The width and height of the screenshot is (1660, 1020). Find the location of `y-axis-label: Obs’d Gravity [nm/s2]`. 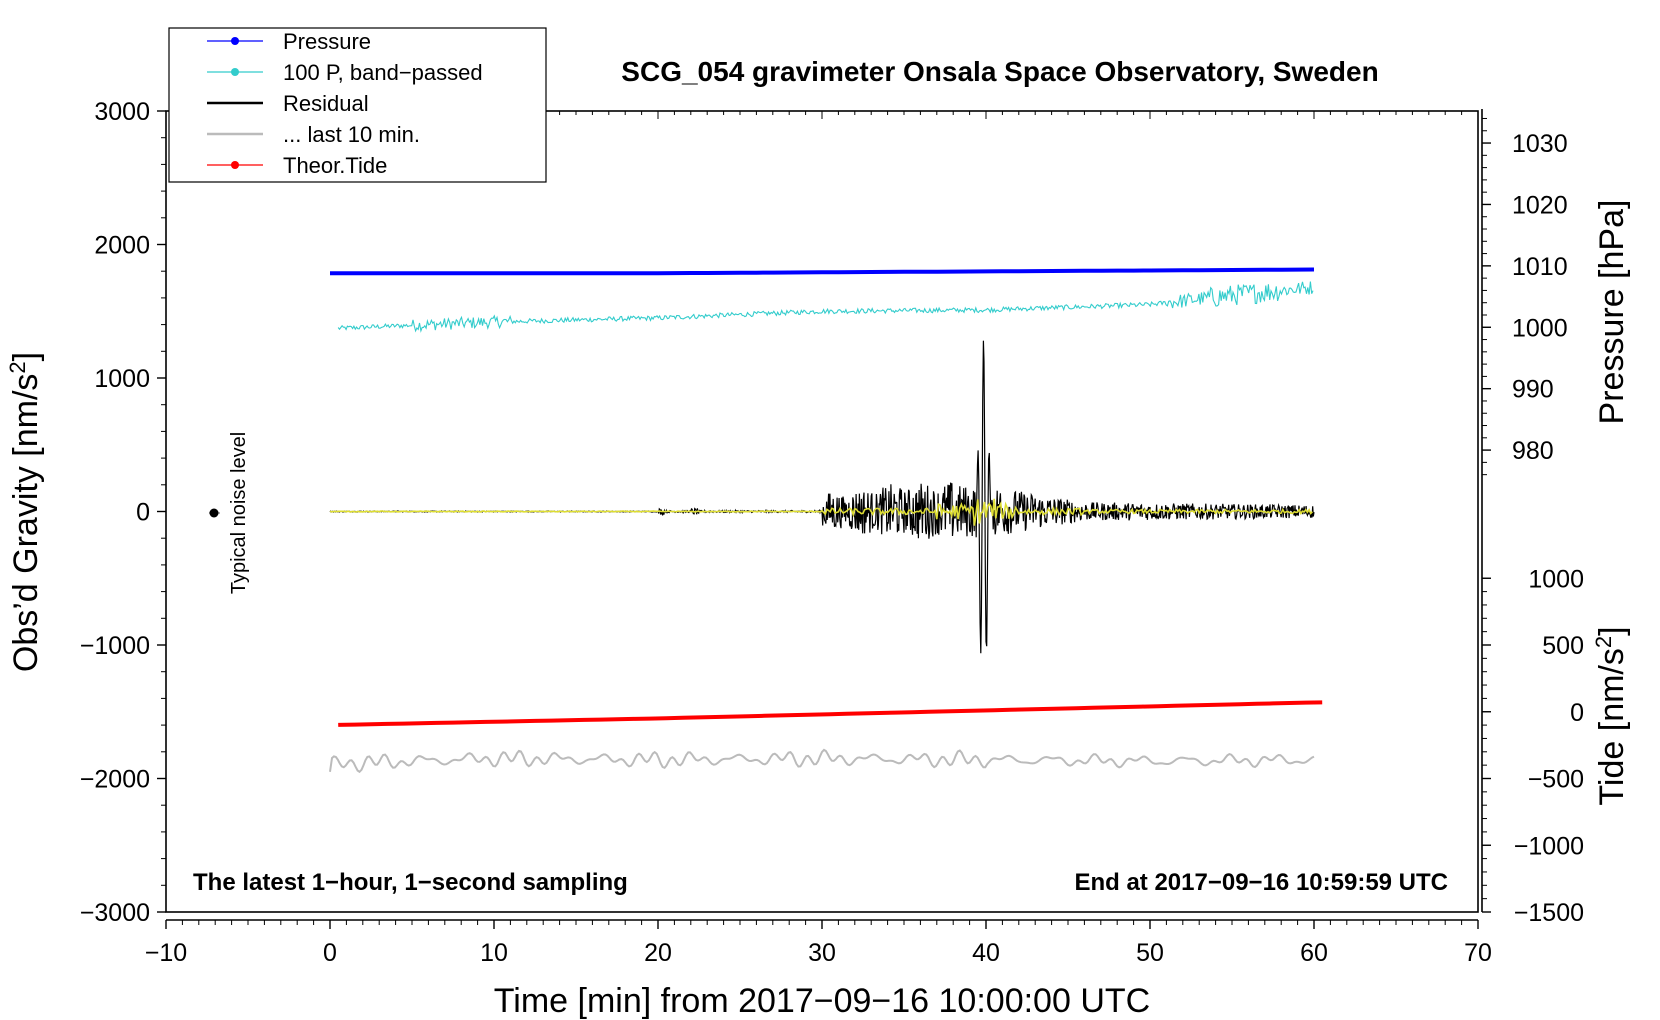

y-axis-label: Obs’d Gravity [nm/s2] is located at coordinates (25, 512).